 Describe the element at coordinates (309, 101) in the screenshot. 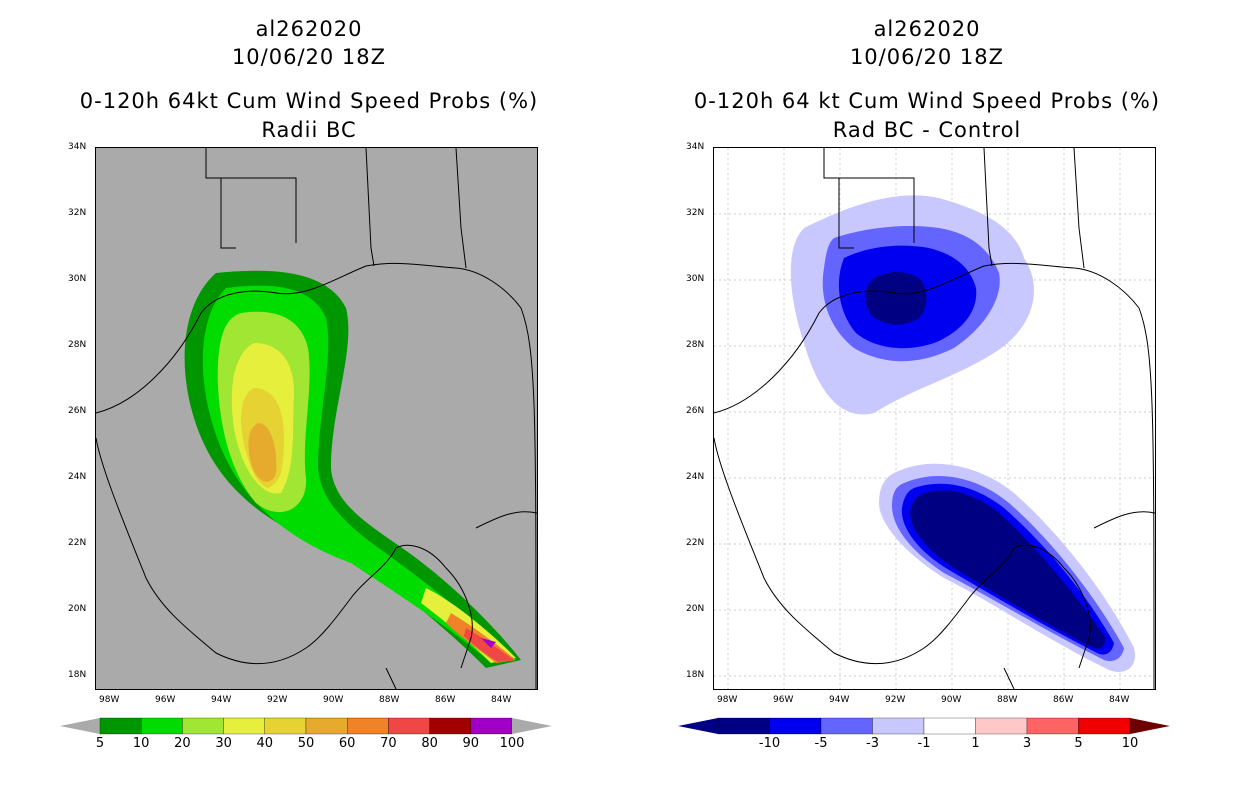

I see `plot-title: 0-120h 64kt Cum Wind Speed Probs (%)` at that location.